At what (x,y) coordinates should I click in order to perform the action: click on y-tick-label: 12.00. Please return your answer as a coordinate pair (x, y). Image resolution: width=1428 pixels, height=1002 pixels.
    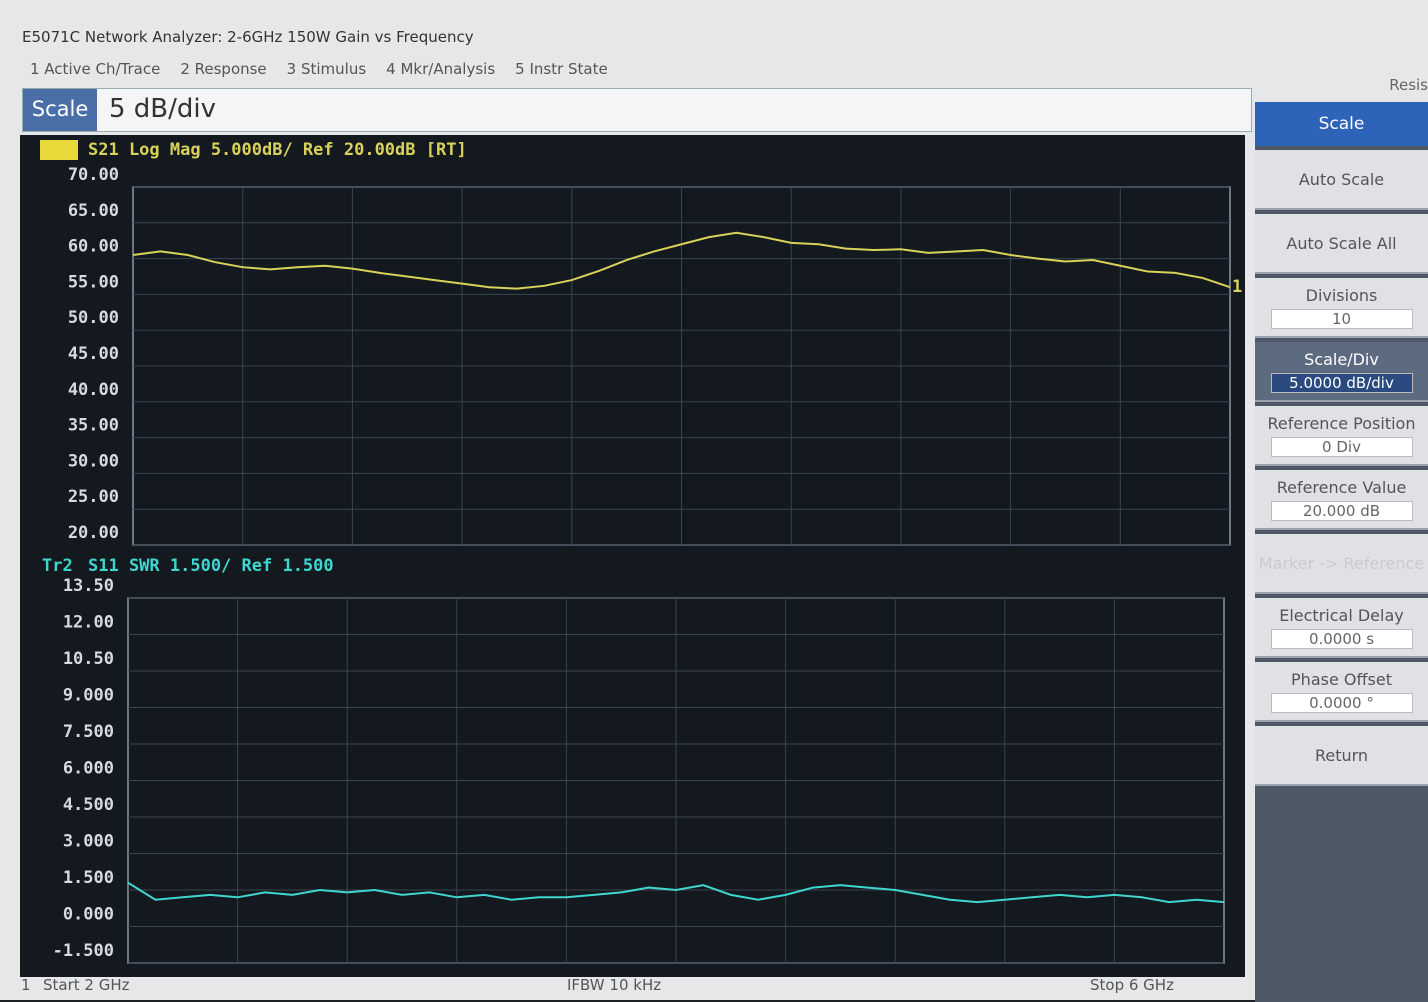
    Looking at the image, I should click on (88, 623).